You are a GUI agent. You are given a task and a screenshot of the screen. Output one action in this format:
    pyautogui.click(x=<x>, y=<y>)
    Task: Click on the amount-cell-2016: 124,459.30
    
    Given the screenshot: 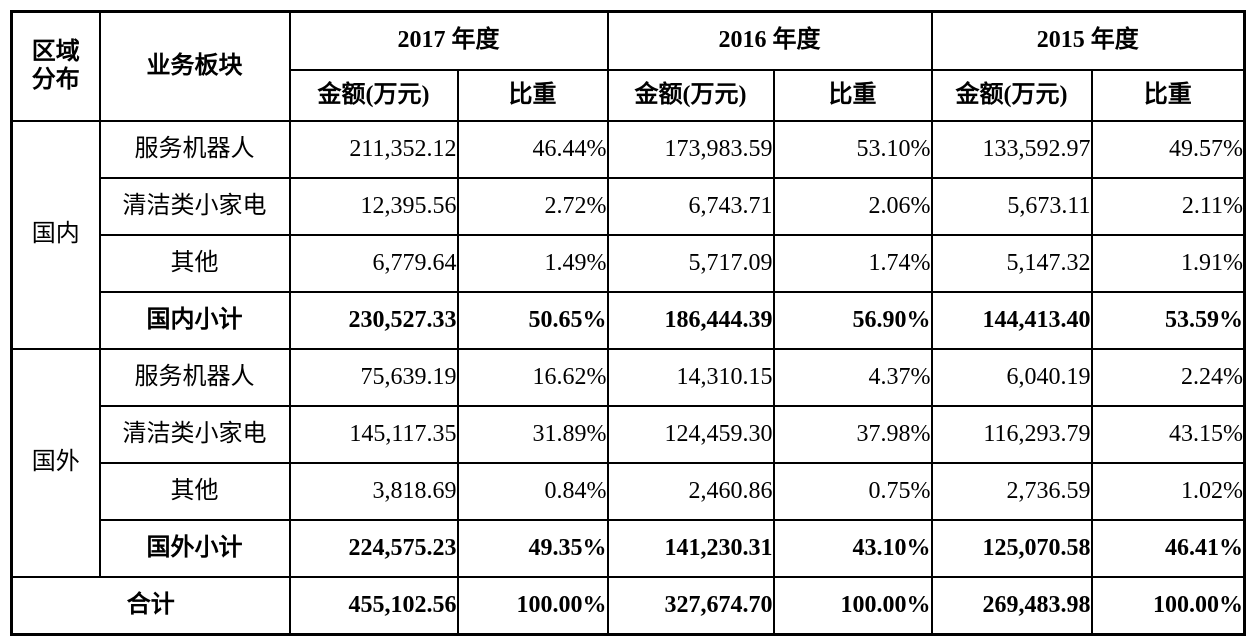 What is the action you would take?
    pyautogui.click(x=690, y=434)
    